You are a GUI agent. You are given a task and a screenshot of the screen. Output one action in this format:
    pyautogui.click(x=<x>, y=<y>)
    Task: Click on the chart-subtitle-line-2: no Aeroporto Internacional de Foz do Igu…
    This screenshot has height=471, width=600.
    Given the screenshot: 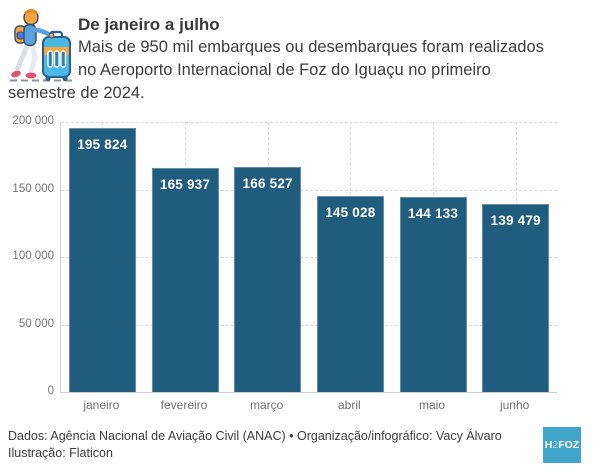 What is the action you would take?
    pyautogui.click(x=284, y=70)
    